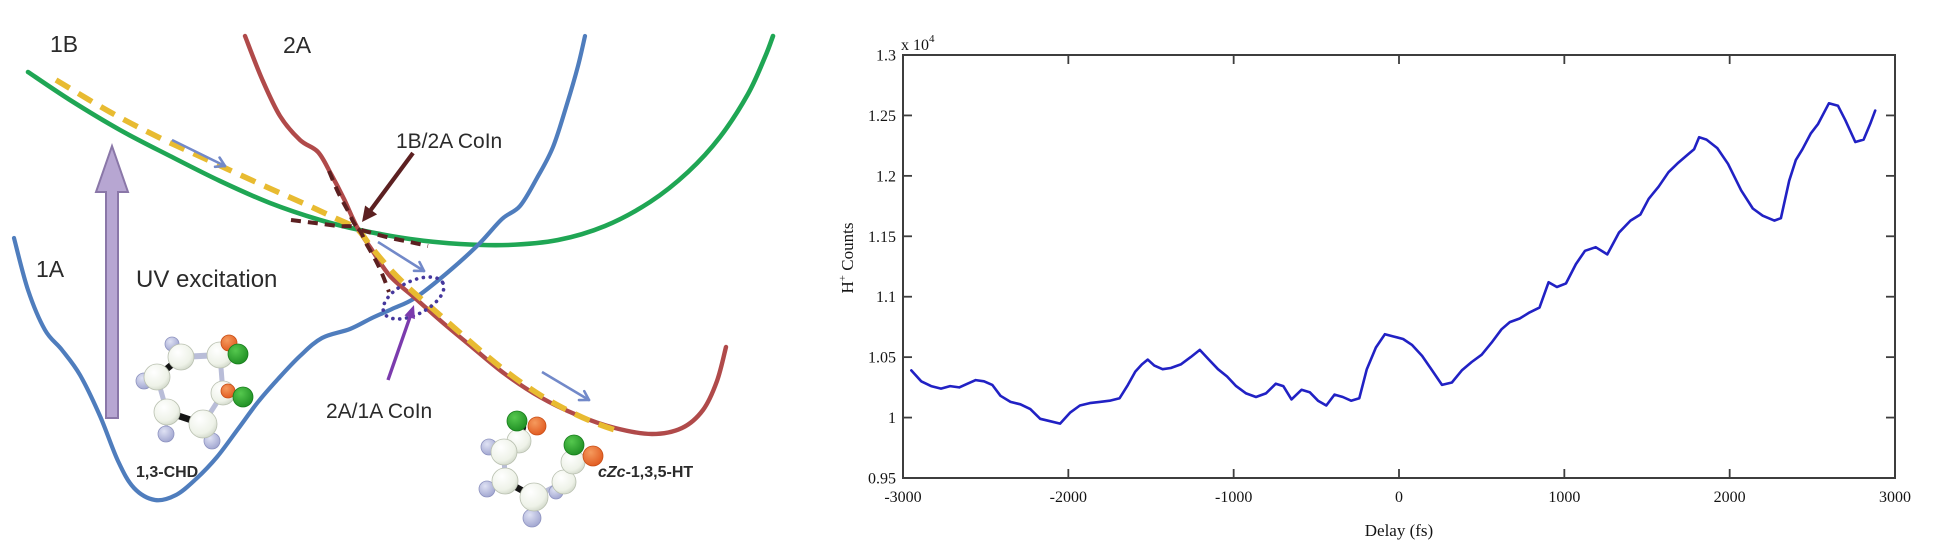 This screenshot has height=546, width=1934. Describe the element at coordinates (413, 298) in the screenshot. I see `coin-2a1a-ellipse-icon` at that location.